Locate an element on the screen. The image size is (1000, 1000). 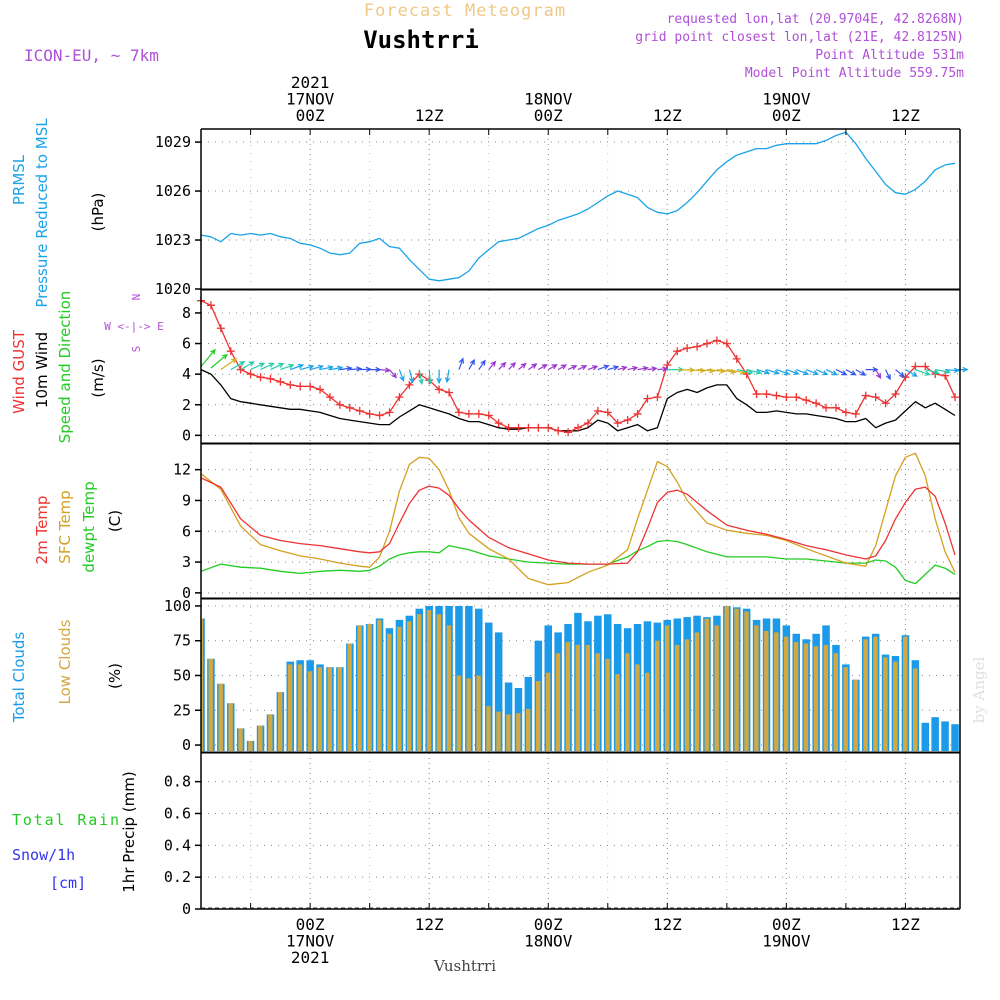
top-tick-label: 18NOV is located at coordinates (548, 99).